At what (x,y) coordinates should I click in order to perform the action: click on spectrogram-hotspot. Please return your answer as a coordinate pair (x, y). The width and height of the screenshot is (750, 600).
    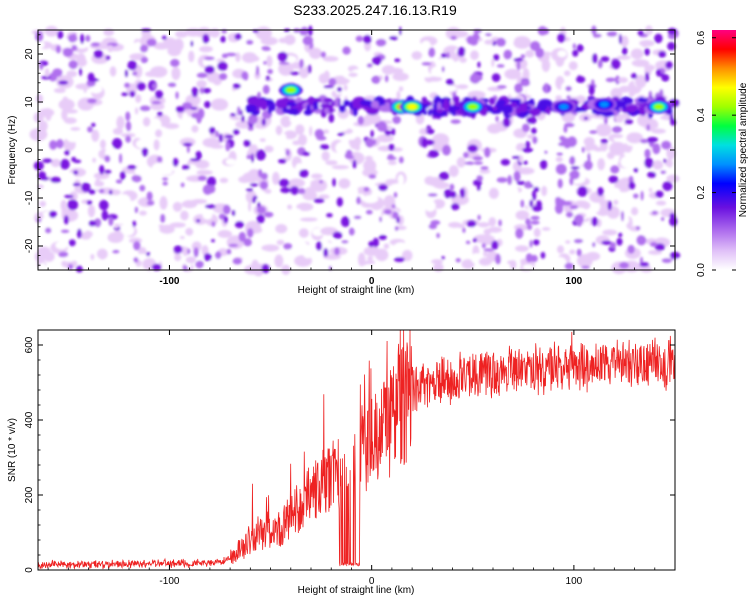
    Looking at the image, I should click on (473, 106).